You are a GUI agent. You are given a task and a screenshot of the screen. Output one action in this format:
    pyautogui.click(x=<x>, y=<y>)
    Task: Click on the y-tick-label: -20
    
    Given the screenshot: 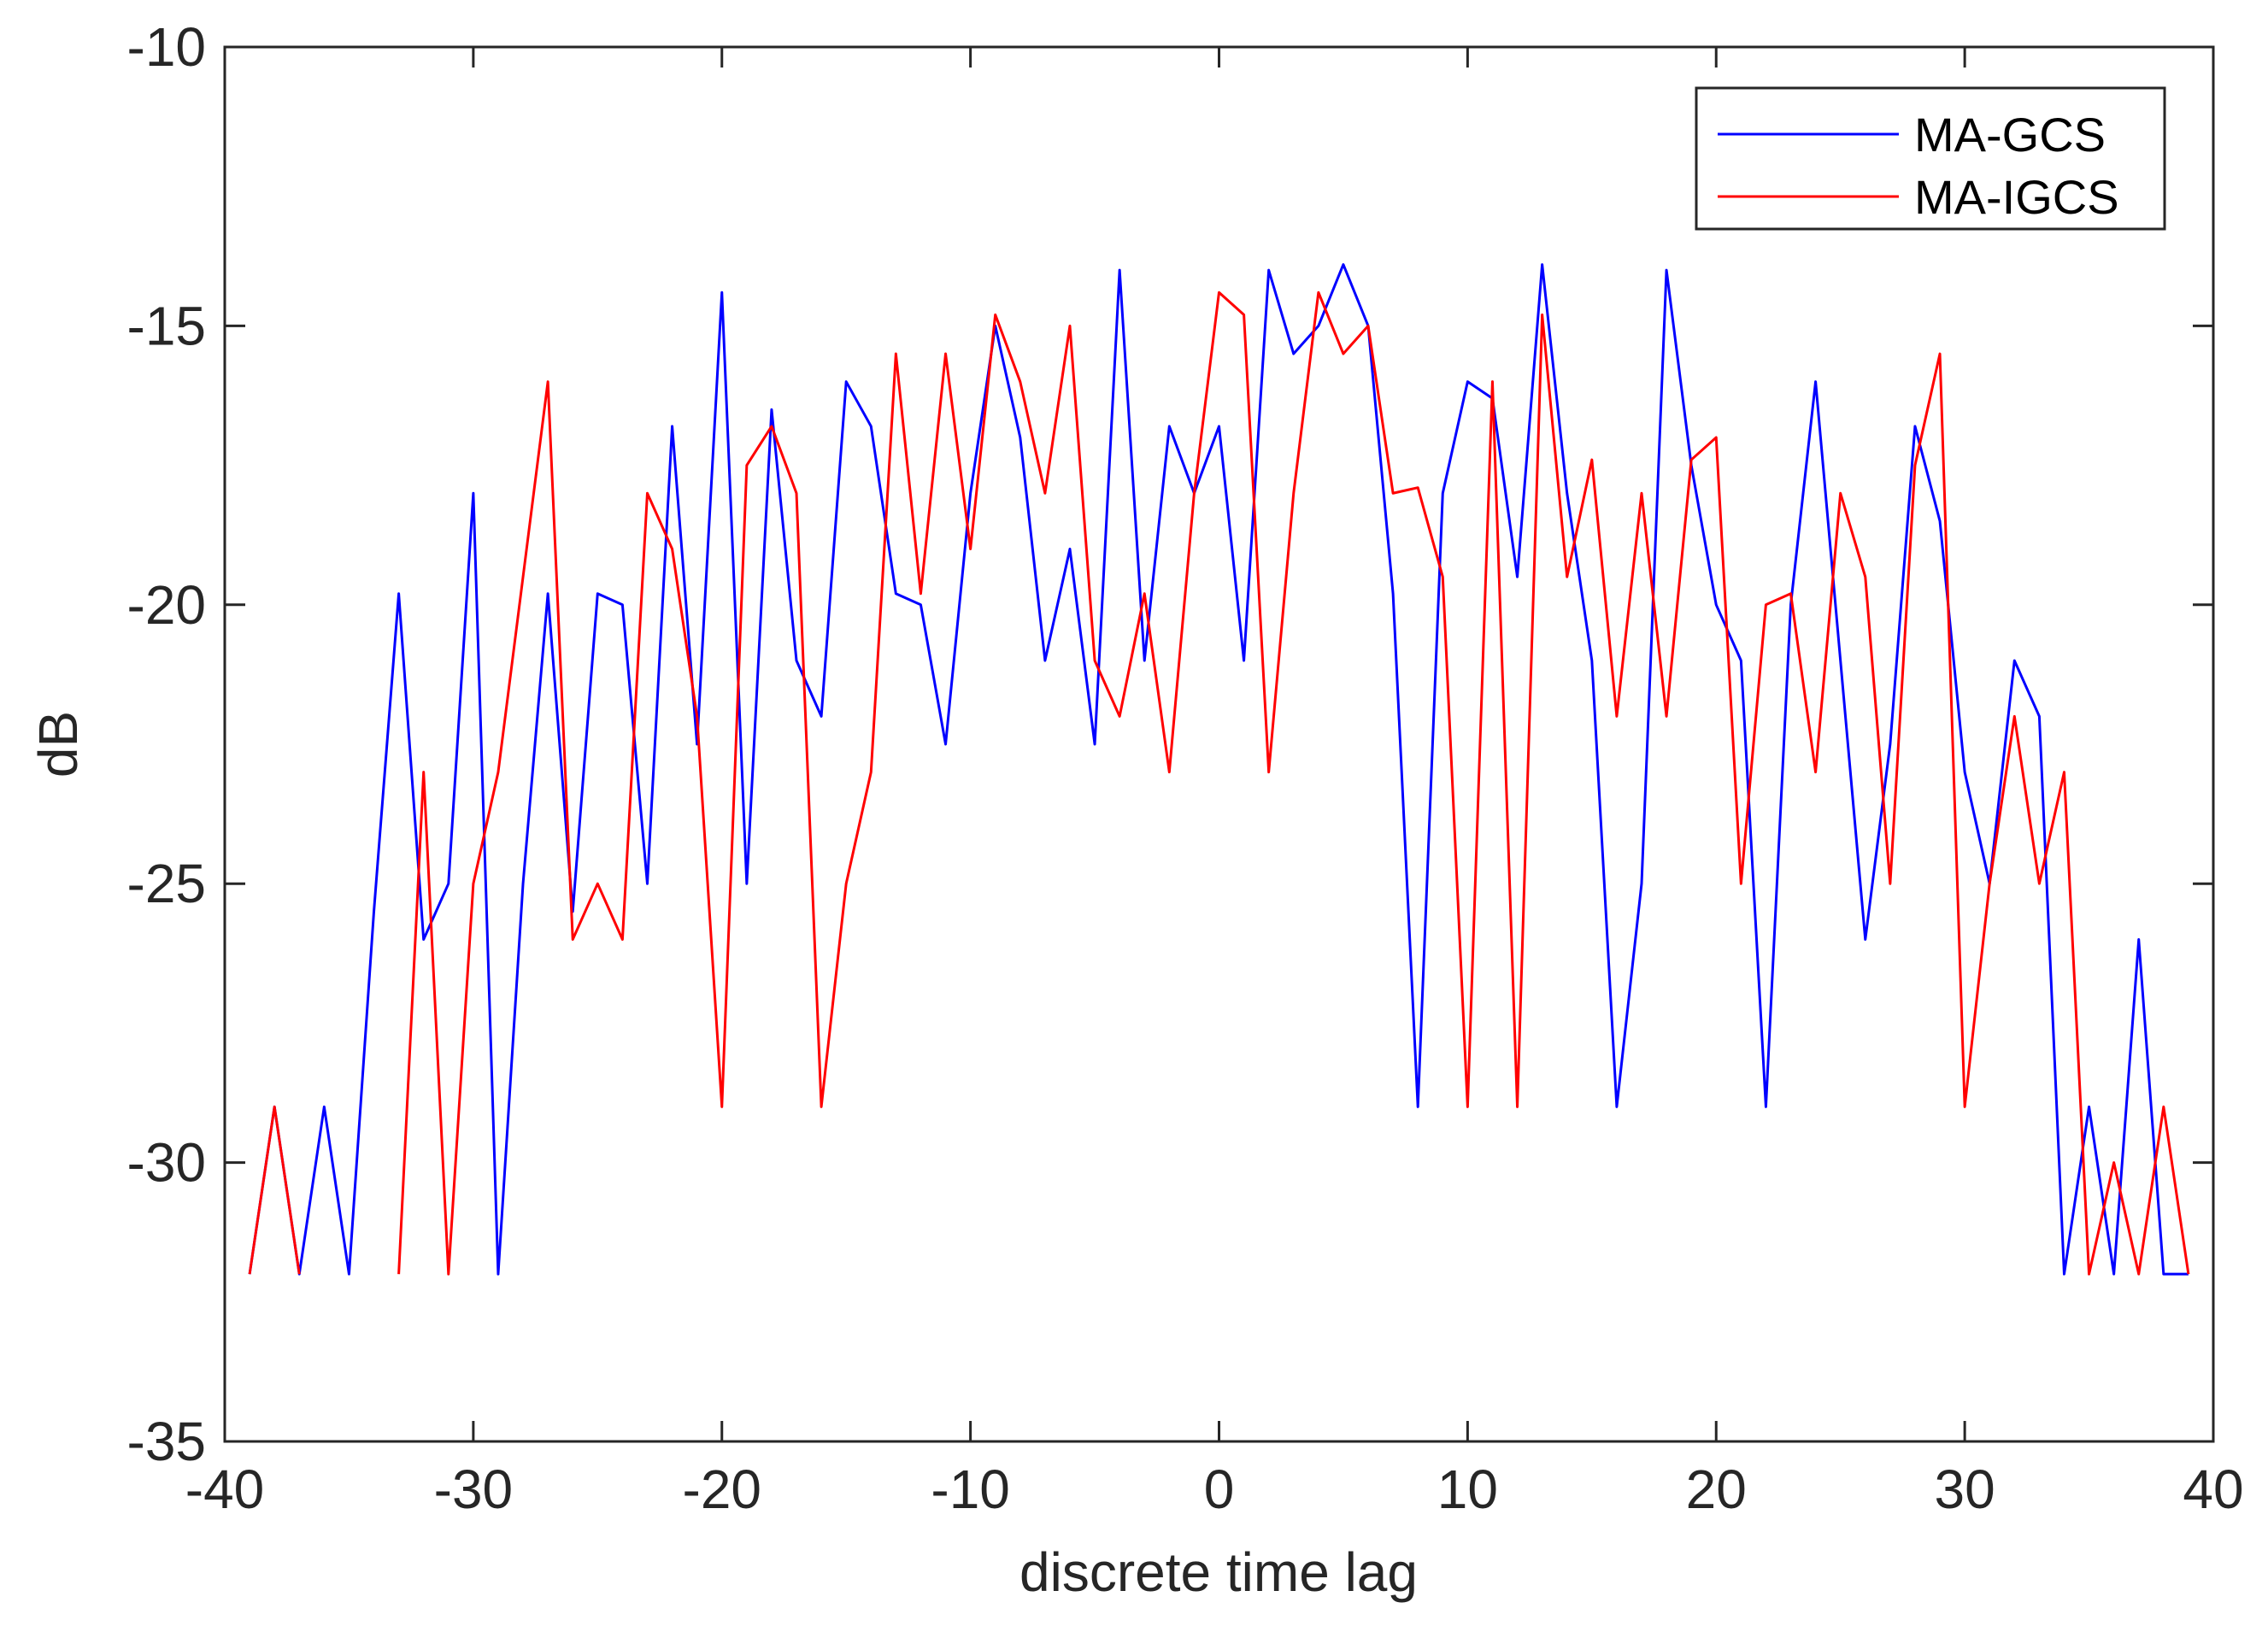 What is the action you would take?
    pyautogui.click(x=167, y=605)
    